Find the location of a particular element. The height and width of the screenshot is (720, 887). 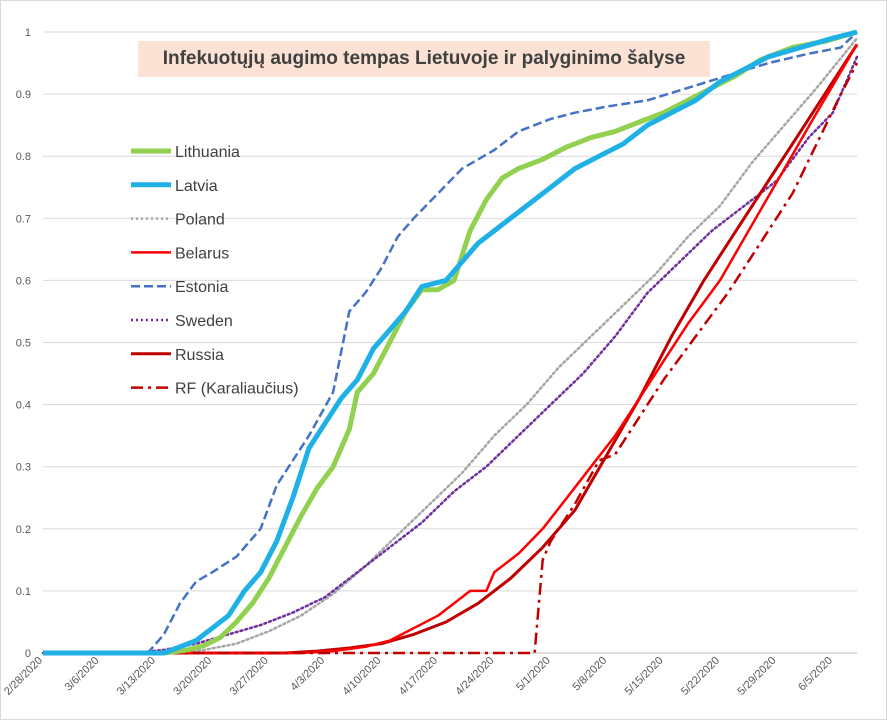

y-tick-label: 0.5 is located at coordinates (23, 344).